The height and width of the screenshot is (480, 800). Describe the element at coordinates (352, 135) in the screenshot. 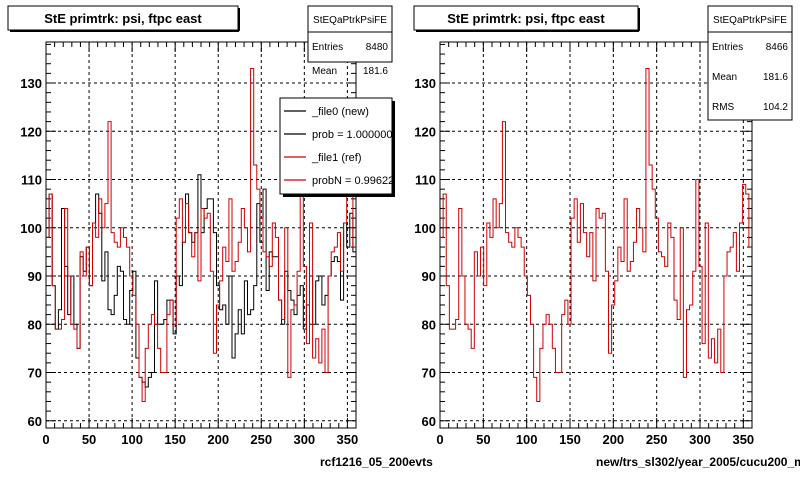

I see `legend-entry-label: prob = 1.000000` at that location.